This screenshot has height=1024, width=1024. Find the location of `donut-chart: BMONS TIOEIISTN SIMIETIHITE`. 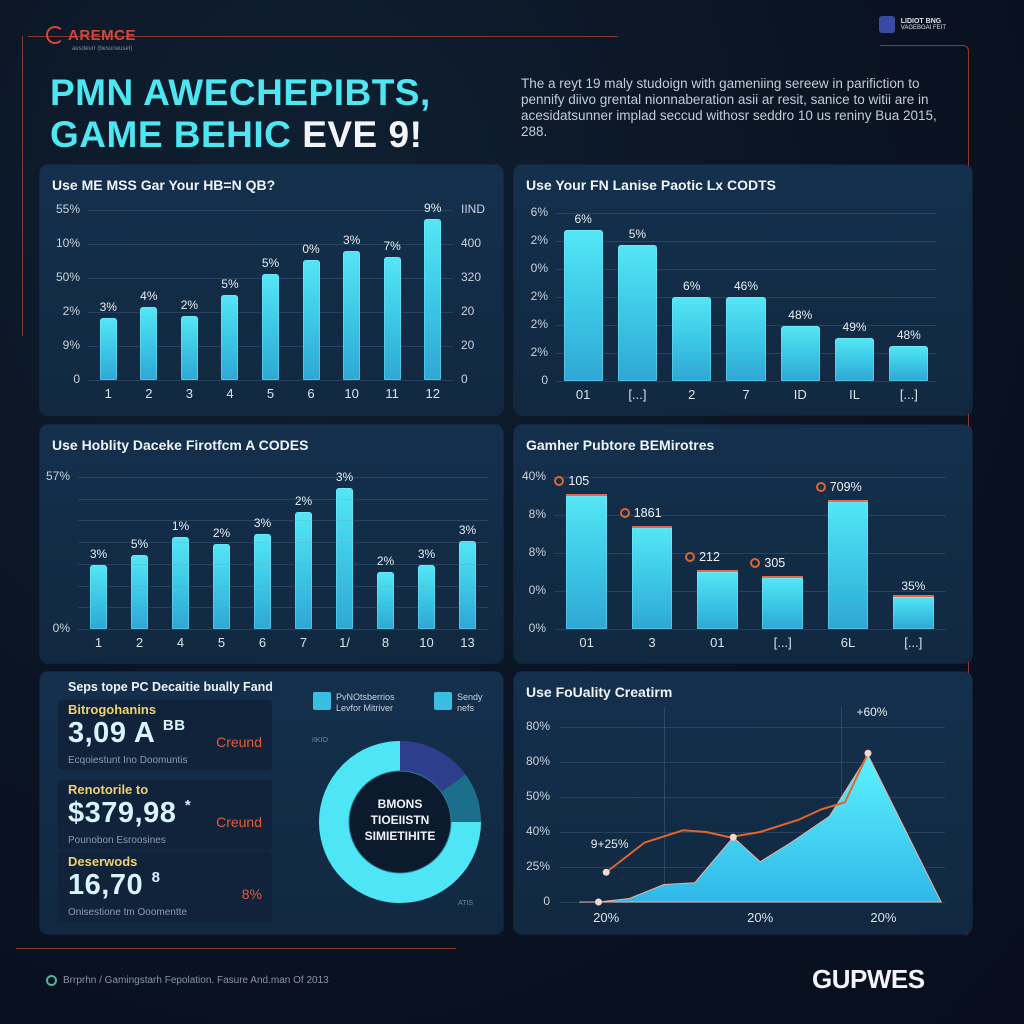

donut-chart: BMONS TIOEIISTN SIMIETIHITE is located at coordinates (400, 822).